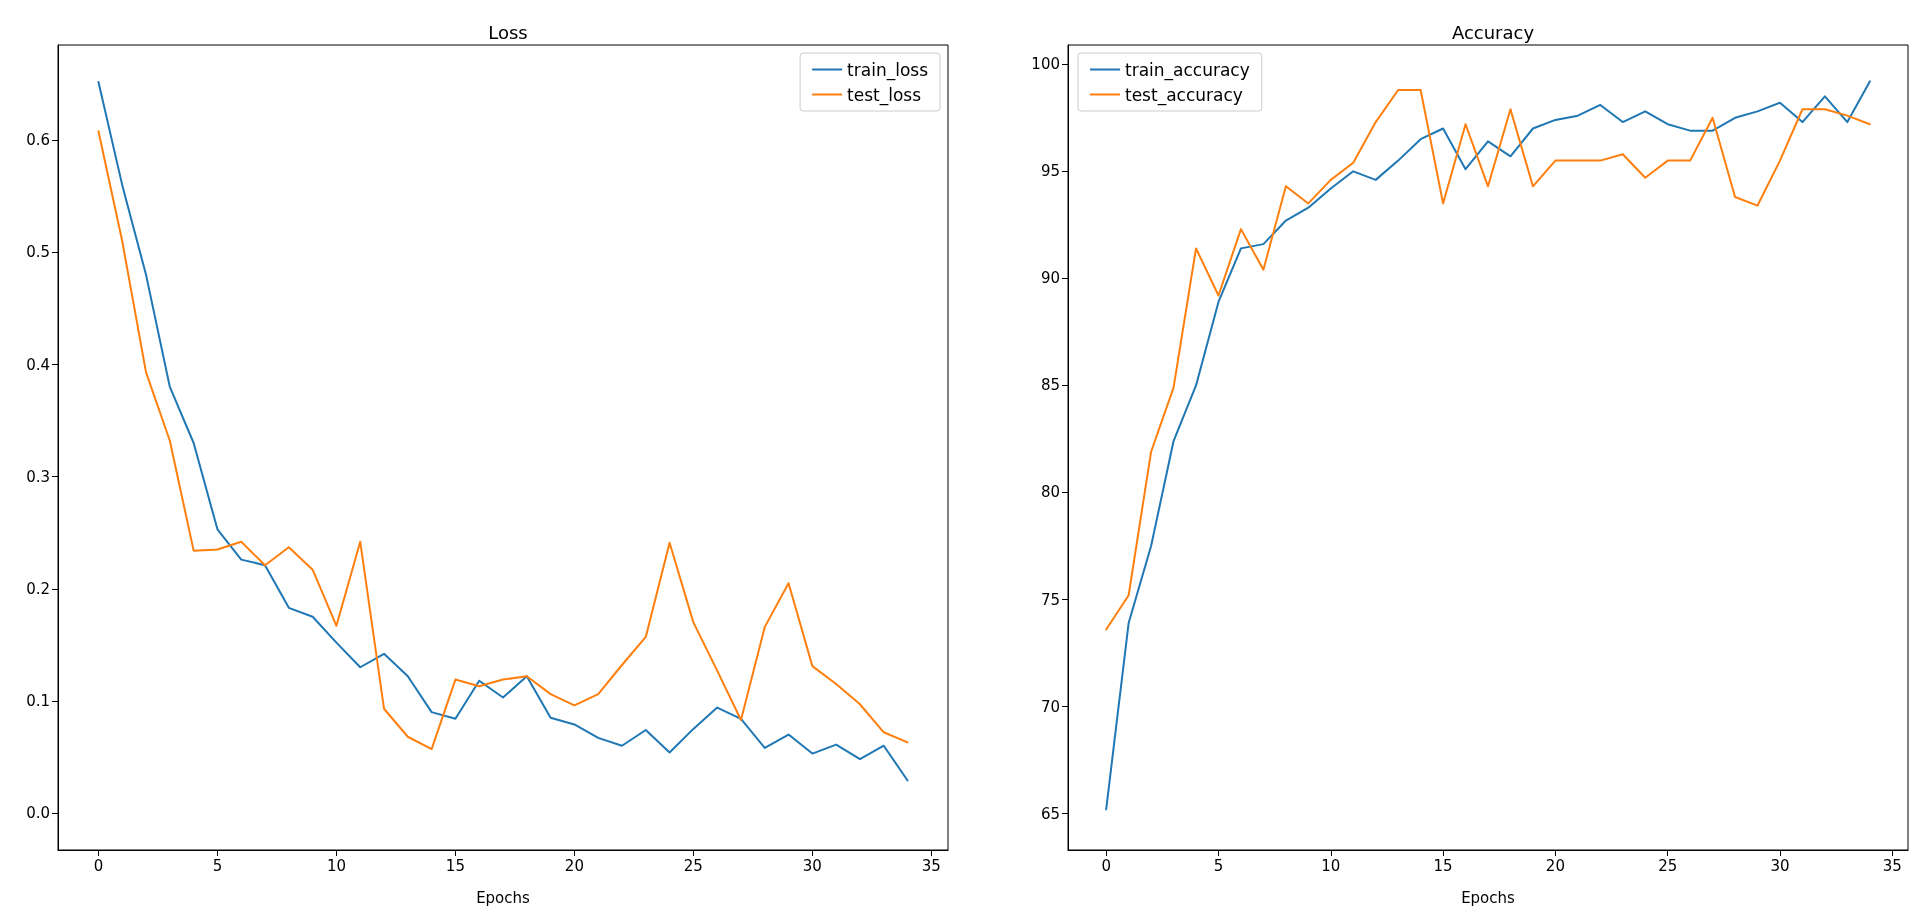  What do you see at coordinates (1045, 64) in the screenshot?
I see `y-tick-label: 100` at bounding box center [1045, 64].